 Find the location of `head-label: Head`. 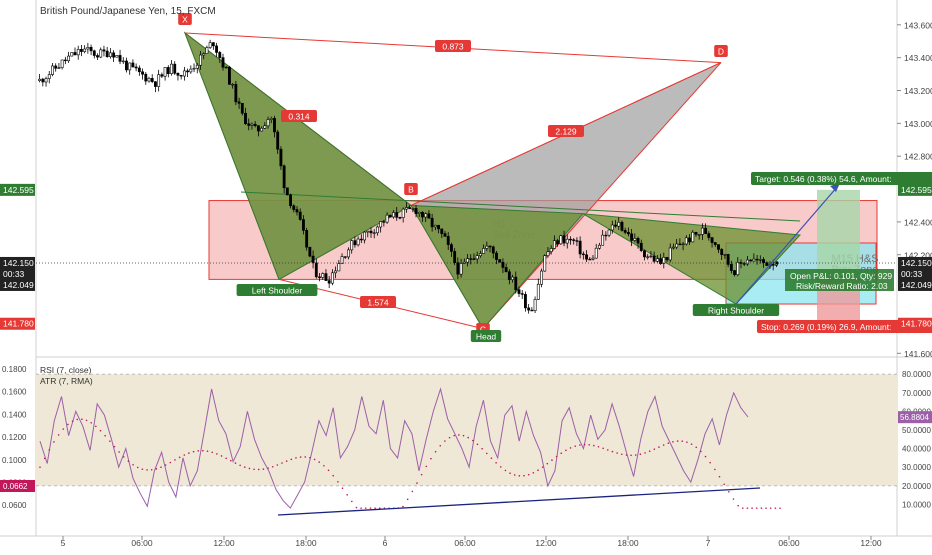

head-label: Head is located at coordinates (486, 337).